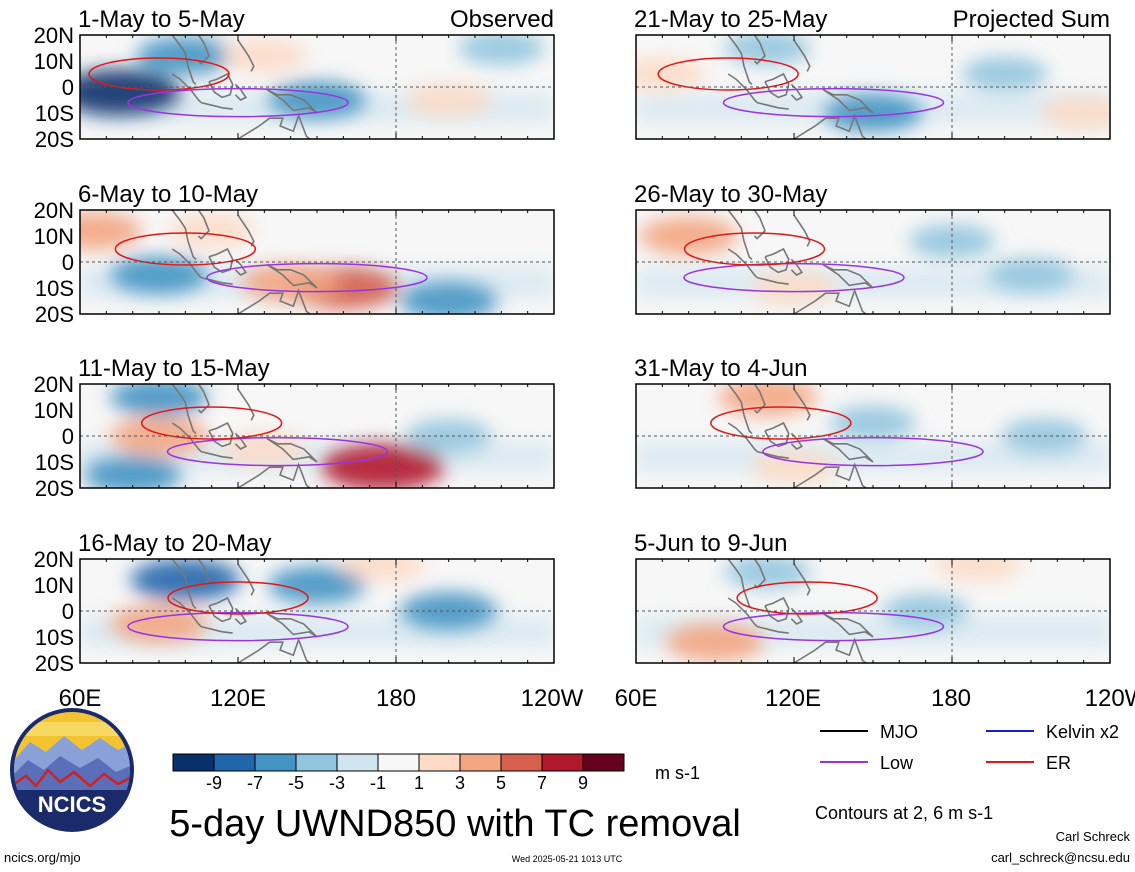 The width and height of the screenshot is (1135, 872). I want to click on legend-label-er: ER, so click(1058, 763).